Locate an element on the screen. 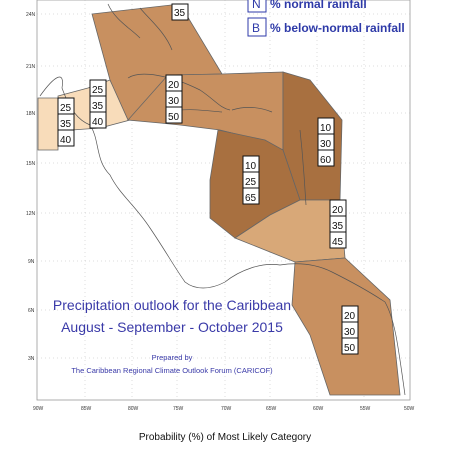  legend-key-n is located at coordinates (257, 6).